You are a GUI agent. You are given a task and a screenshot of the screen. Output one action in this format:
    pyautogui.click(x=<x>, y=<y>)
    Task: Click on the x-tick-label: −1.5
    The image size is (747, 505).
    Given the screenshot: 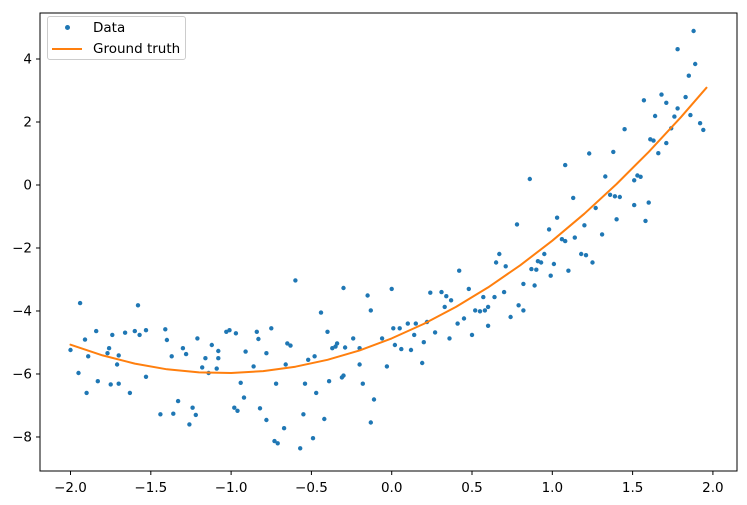 What is the action you would take?
    pyautogui.click(x=150, y=488)
    